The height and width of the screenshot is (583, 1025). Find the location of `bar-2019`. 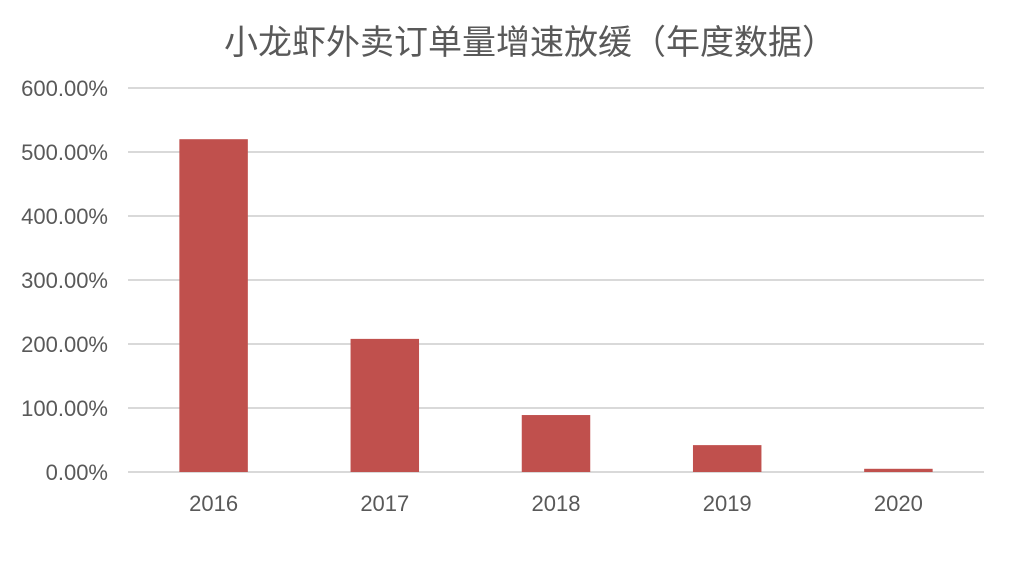

bar-2019 is located at coordinates (727, 458).